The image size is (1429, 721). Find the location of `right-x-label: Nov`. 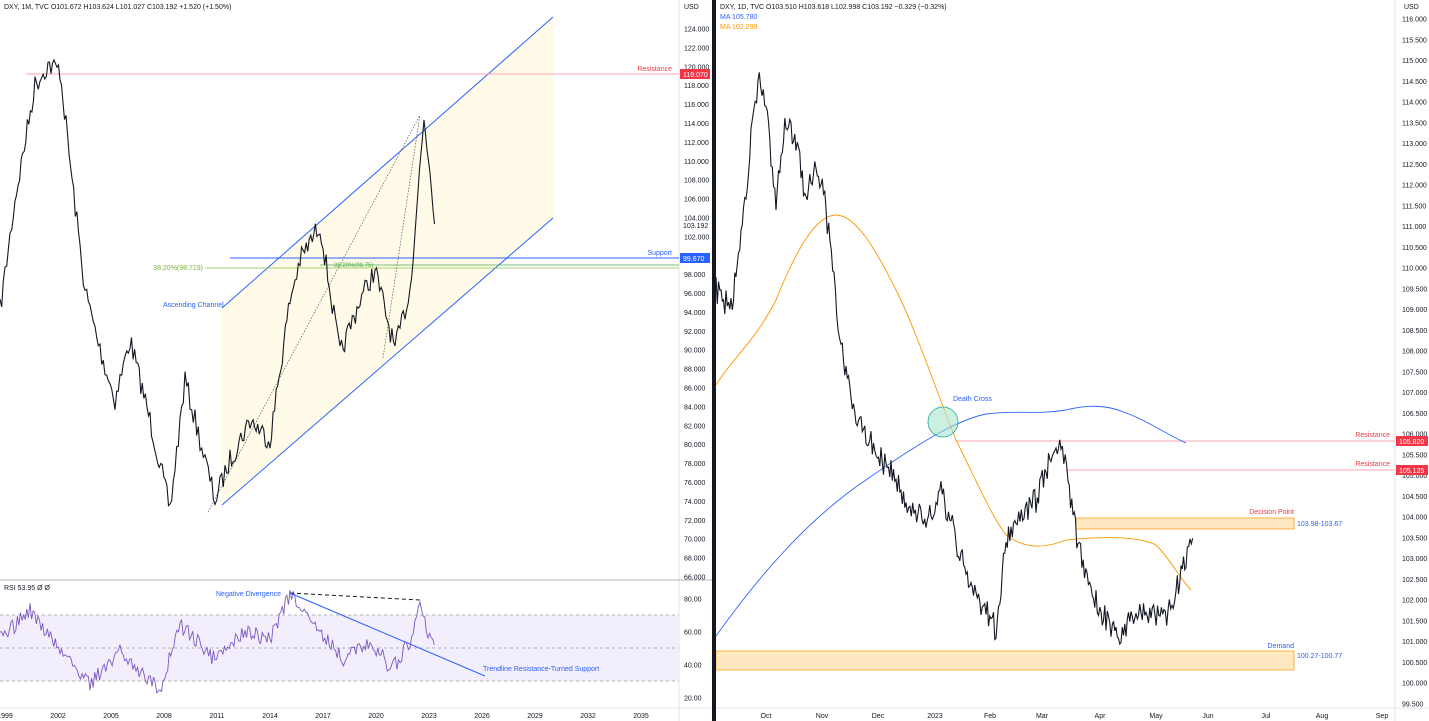

right-x-label: Nov is located at coordinates (822, 716).